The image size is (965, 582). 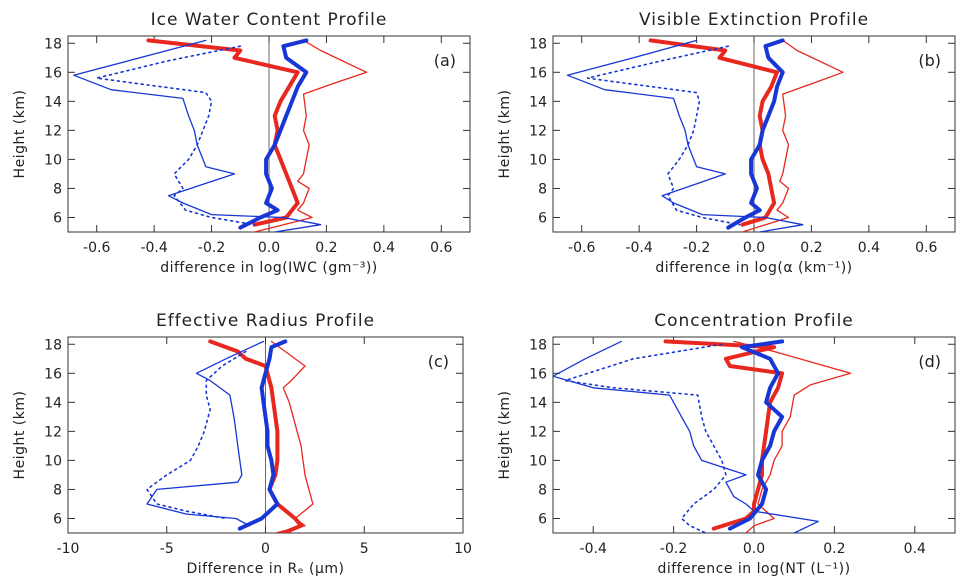 What do you see at coordinates (57, 519) in the screenshot?
I see `panel-3-ytick-label: 6` at bounding box center [57, 519].